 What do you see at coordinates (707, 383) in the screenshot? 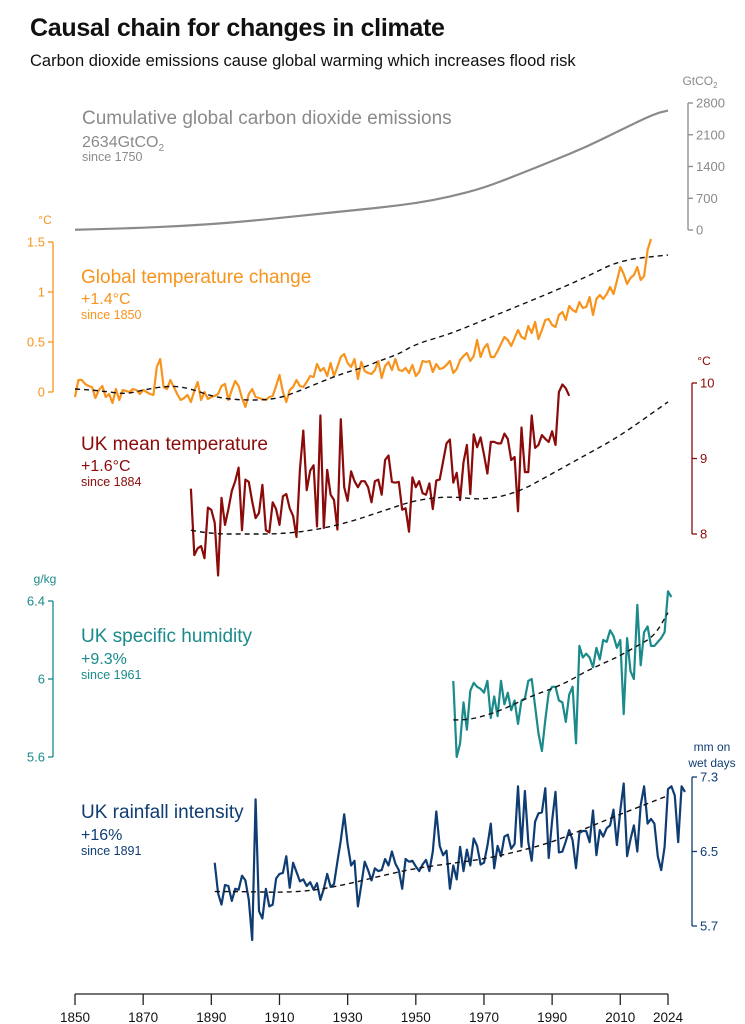
I see `y-tick-label: 10` at bounding box center [707, 383].